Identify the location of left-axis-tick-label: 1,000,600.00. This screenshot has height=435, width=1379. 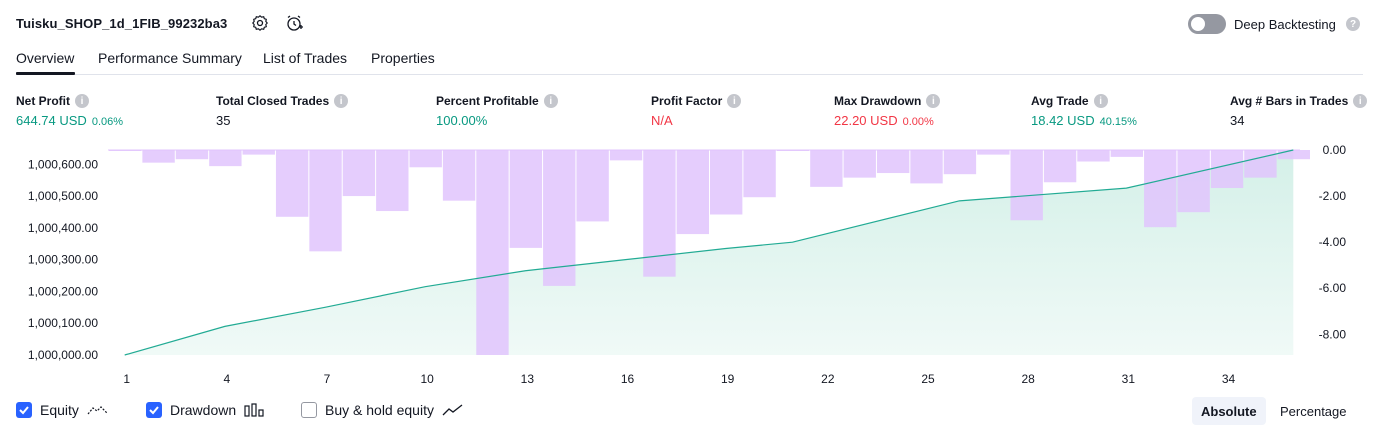
(63, 164).